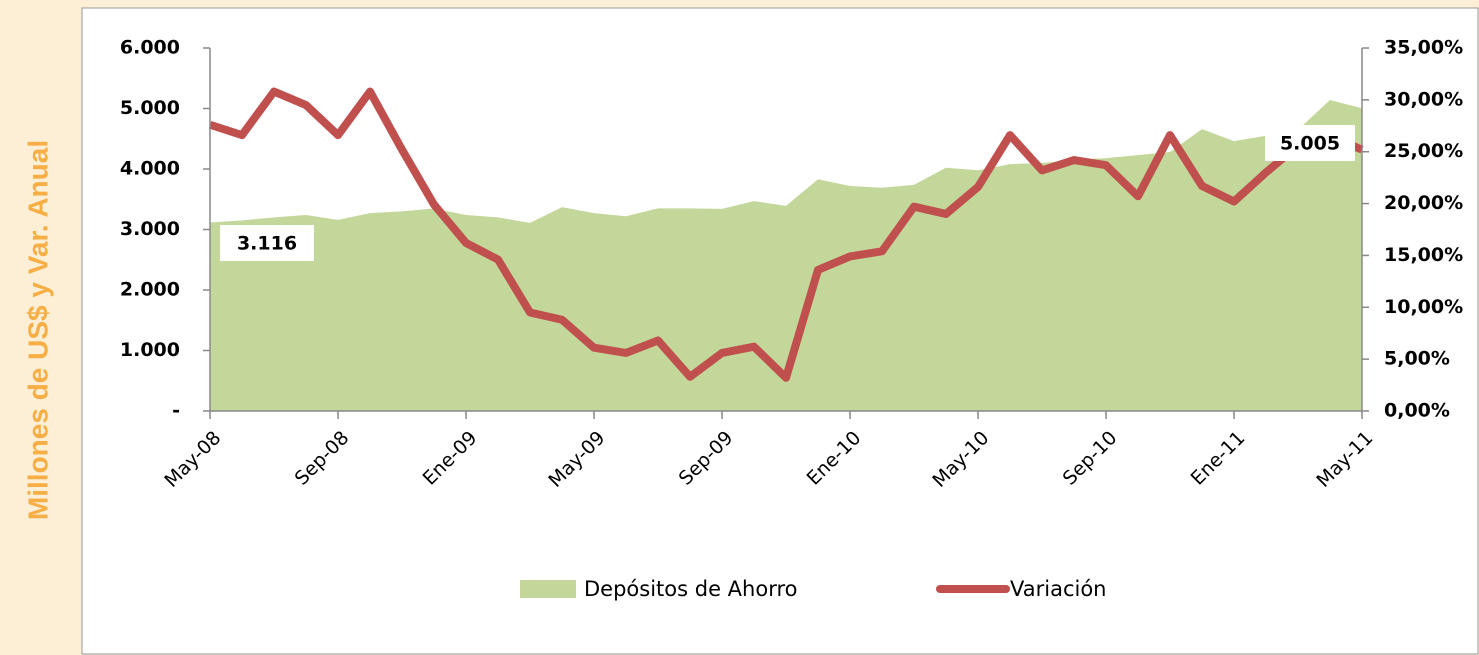  Describe the element at coordinates (150, 290) in the screenshot. I see `y-tick-label: 2.000` at that location.